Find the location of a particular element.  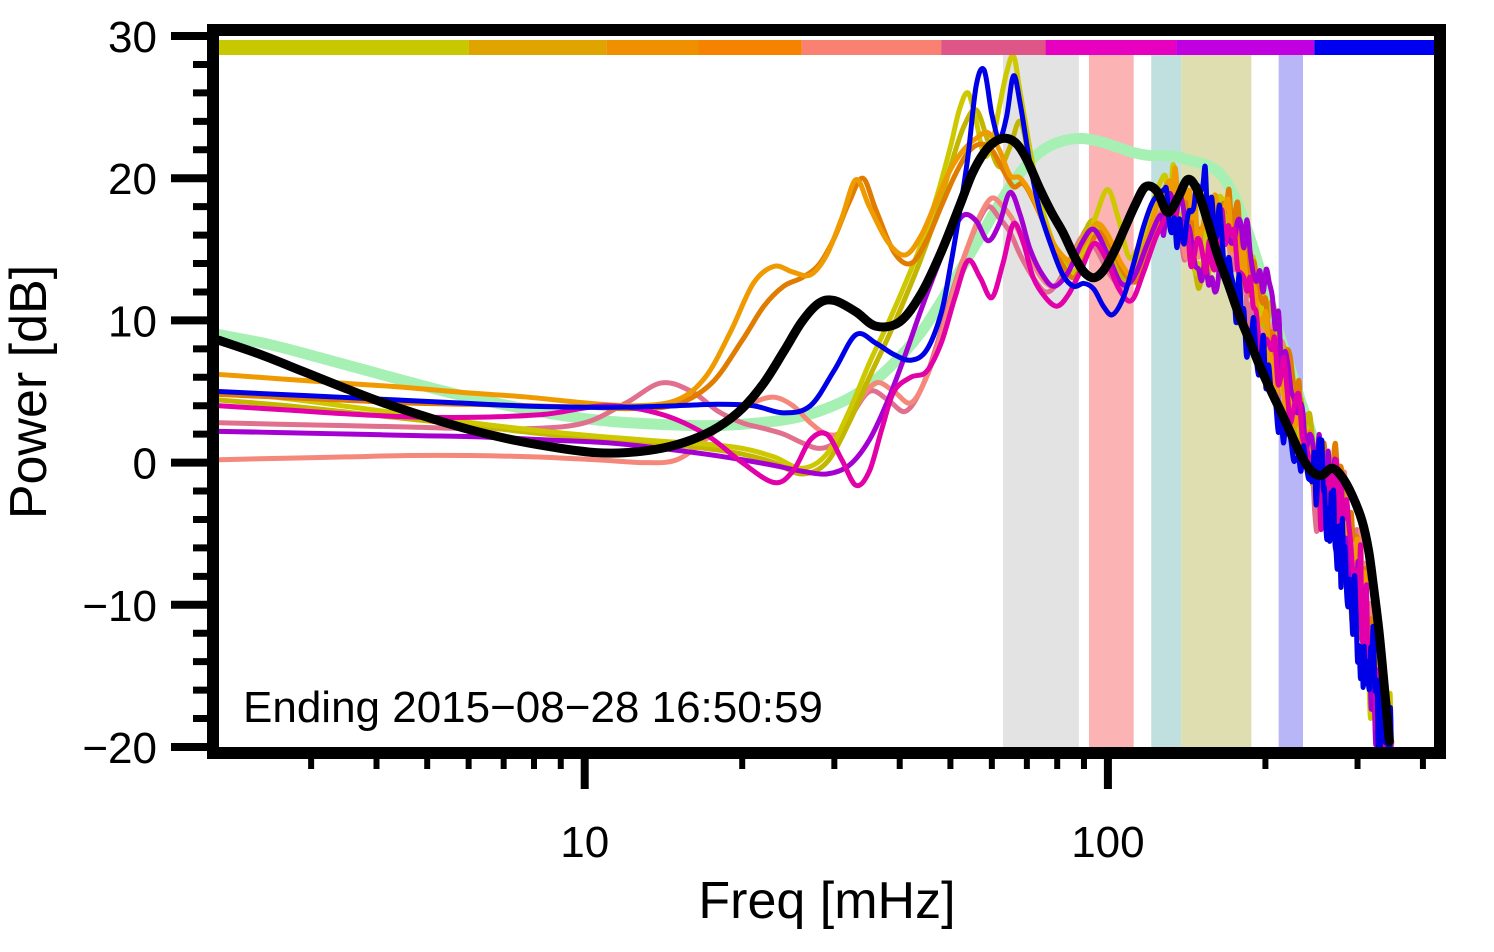

band-cyan is located at coordinates (1166, 394).